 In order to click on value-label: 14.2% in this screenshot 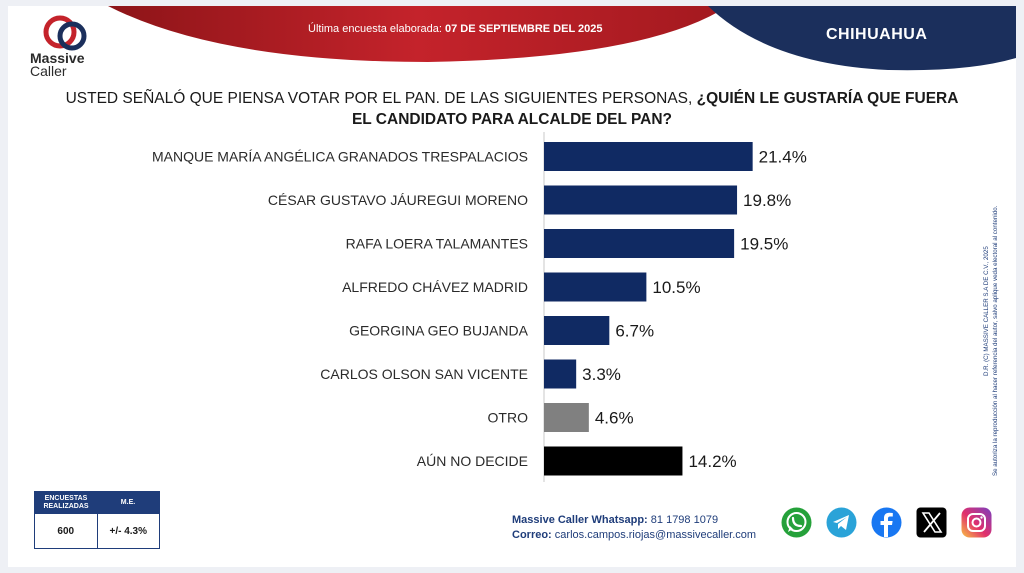, I will do `click(712, 461)`.